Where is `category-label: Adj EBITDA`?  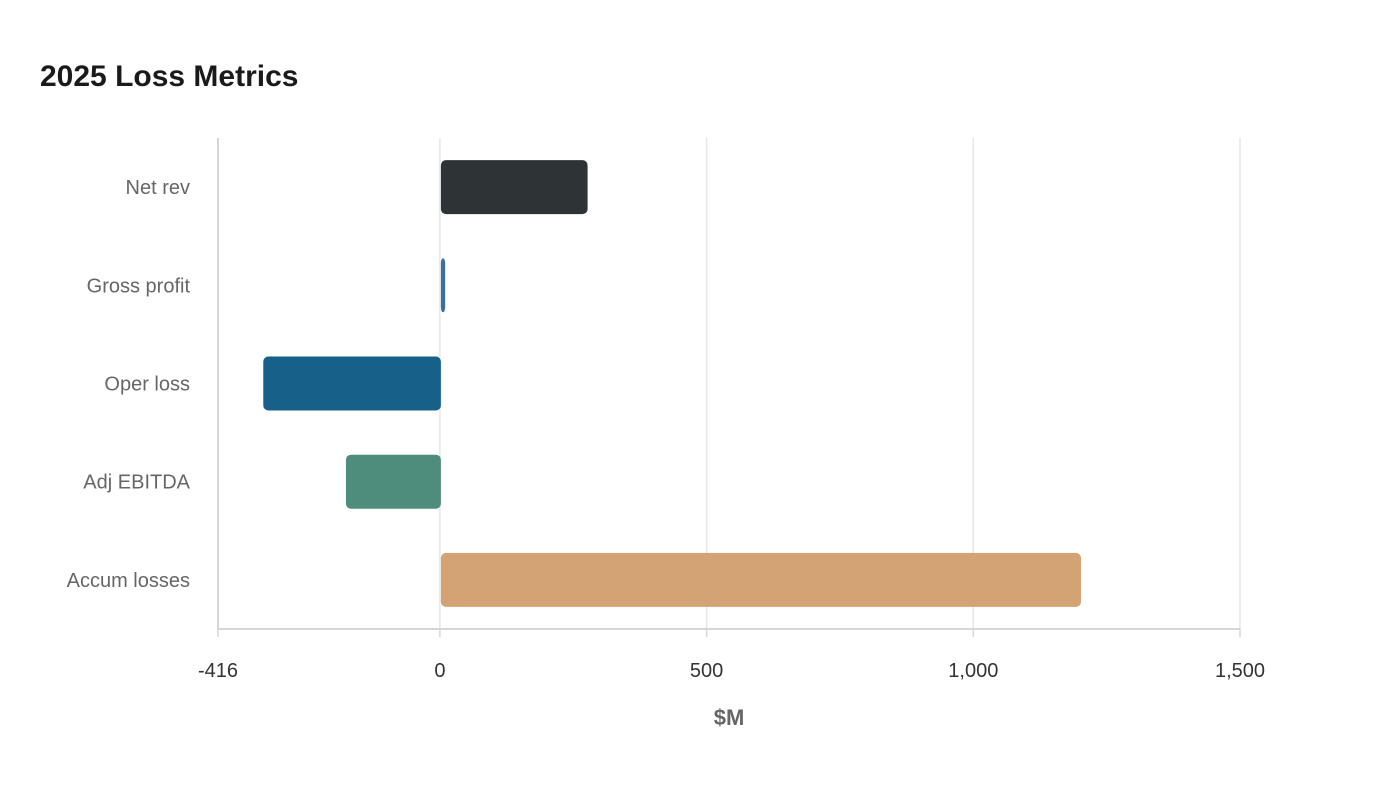 category-label: Adj EBITDA is located at coordinates (136, 483).